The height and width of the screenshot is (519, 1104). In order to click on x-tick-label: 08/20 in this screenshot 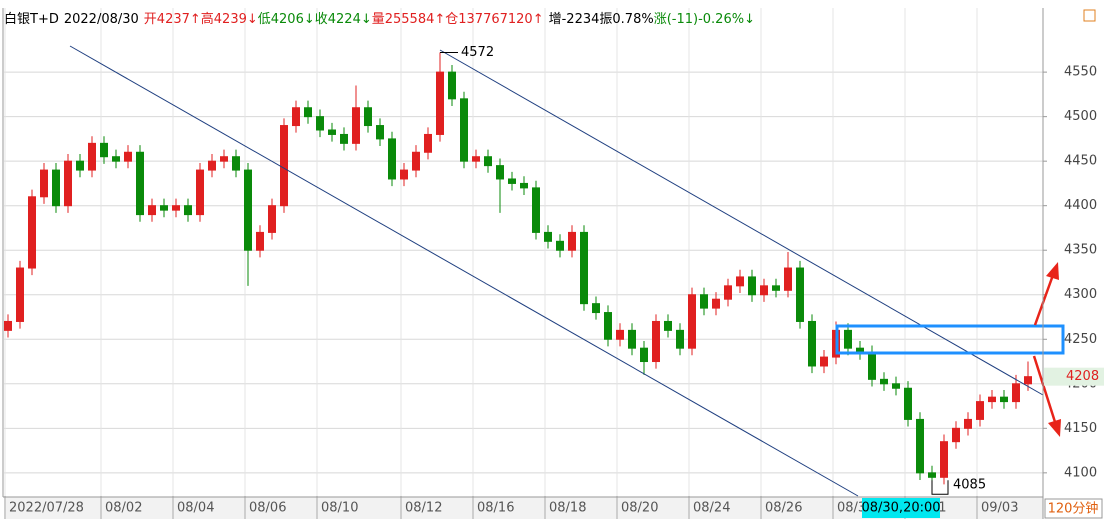, I will do `click(639, 508)`.